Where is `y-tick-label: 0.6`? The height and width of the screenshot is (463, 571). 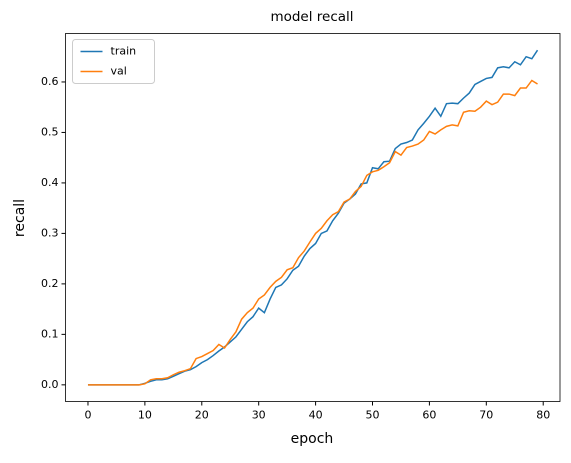 y-tick-label: 0.6 is located at coordinates (50, 81).